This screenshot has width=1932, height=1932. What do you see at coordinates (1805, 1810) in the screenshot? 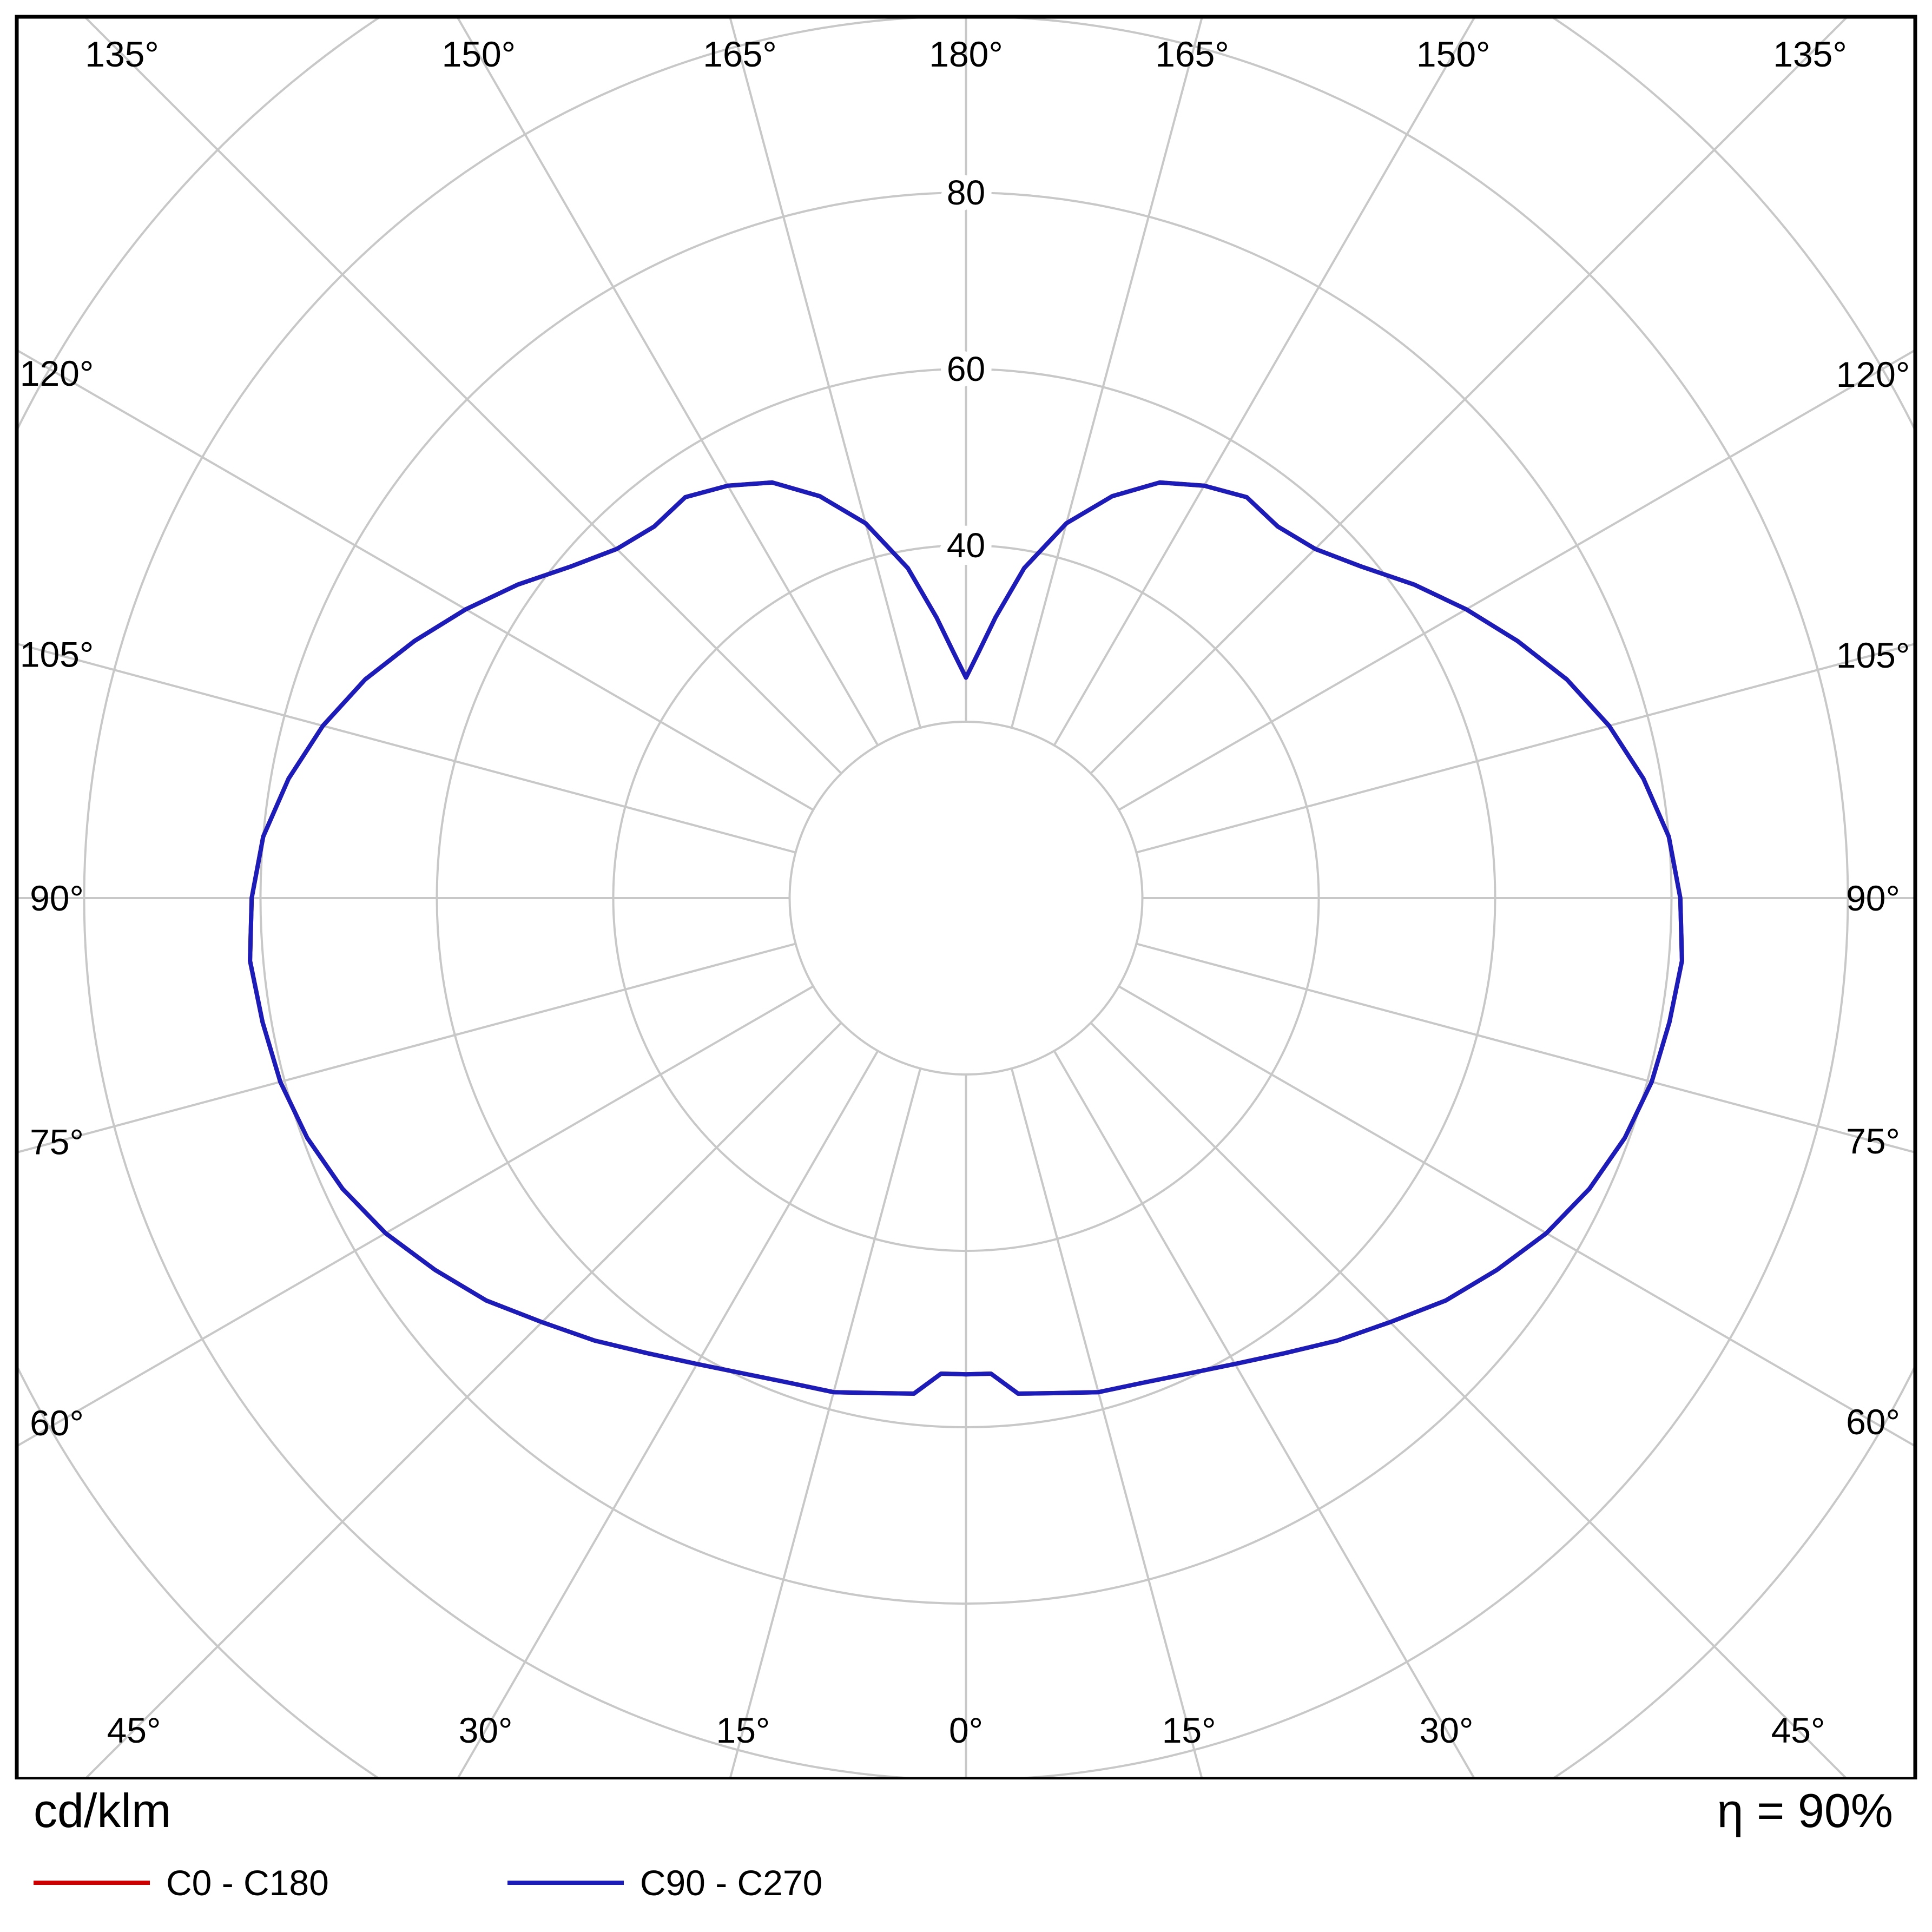
I see `efficiency-label: η = 90%` at bounding box center [1805, 1810].